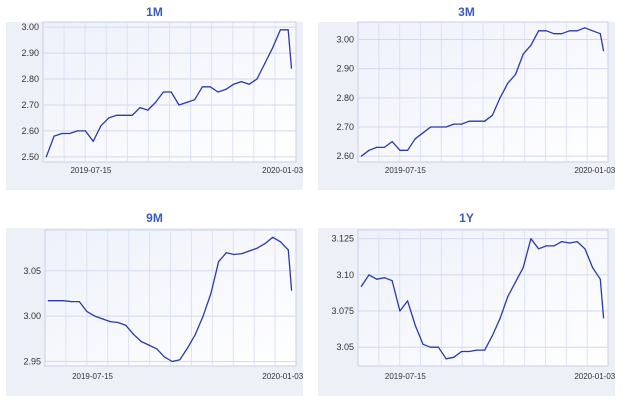 This screenshot has width=629, height=405. I want to click on chart-title: 9M, so click(154, 218).